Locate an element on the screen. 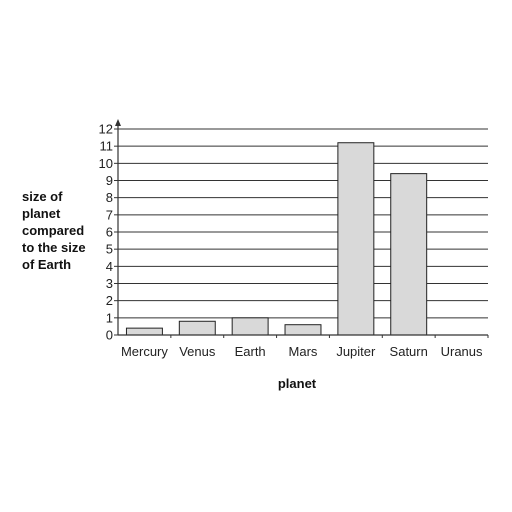  x-tick-label: Saturn is located at coordinates (409, 351).